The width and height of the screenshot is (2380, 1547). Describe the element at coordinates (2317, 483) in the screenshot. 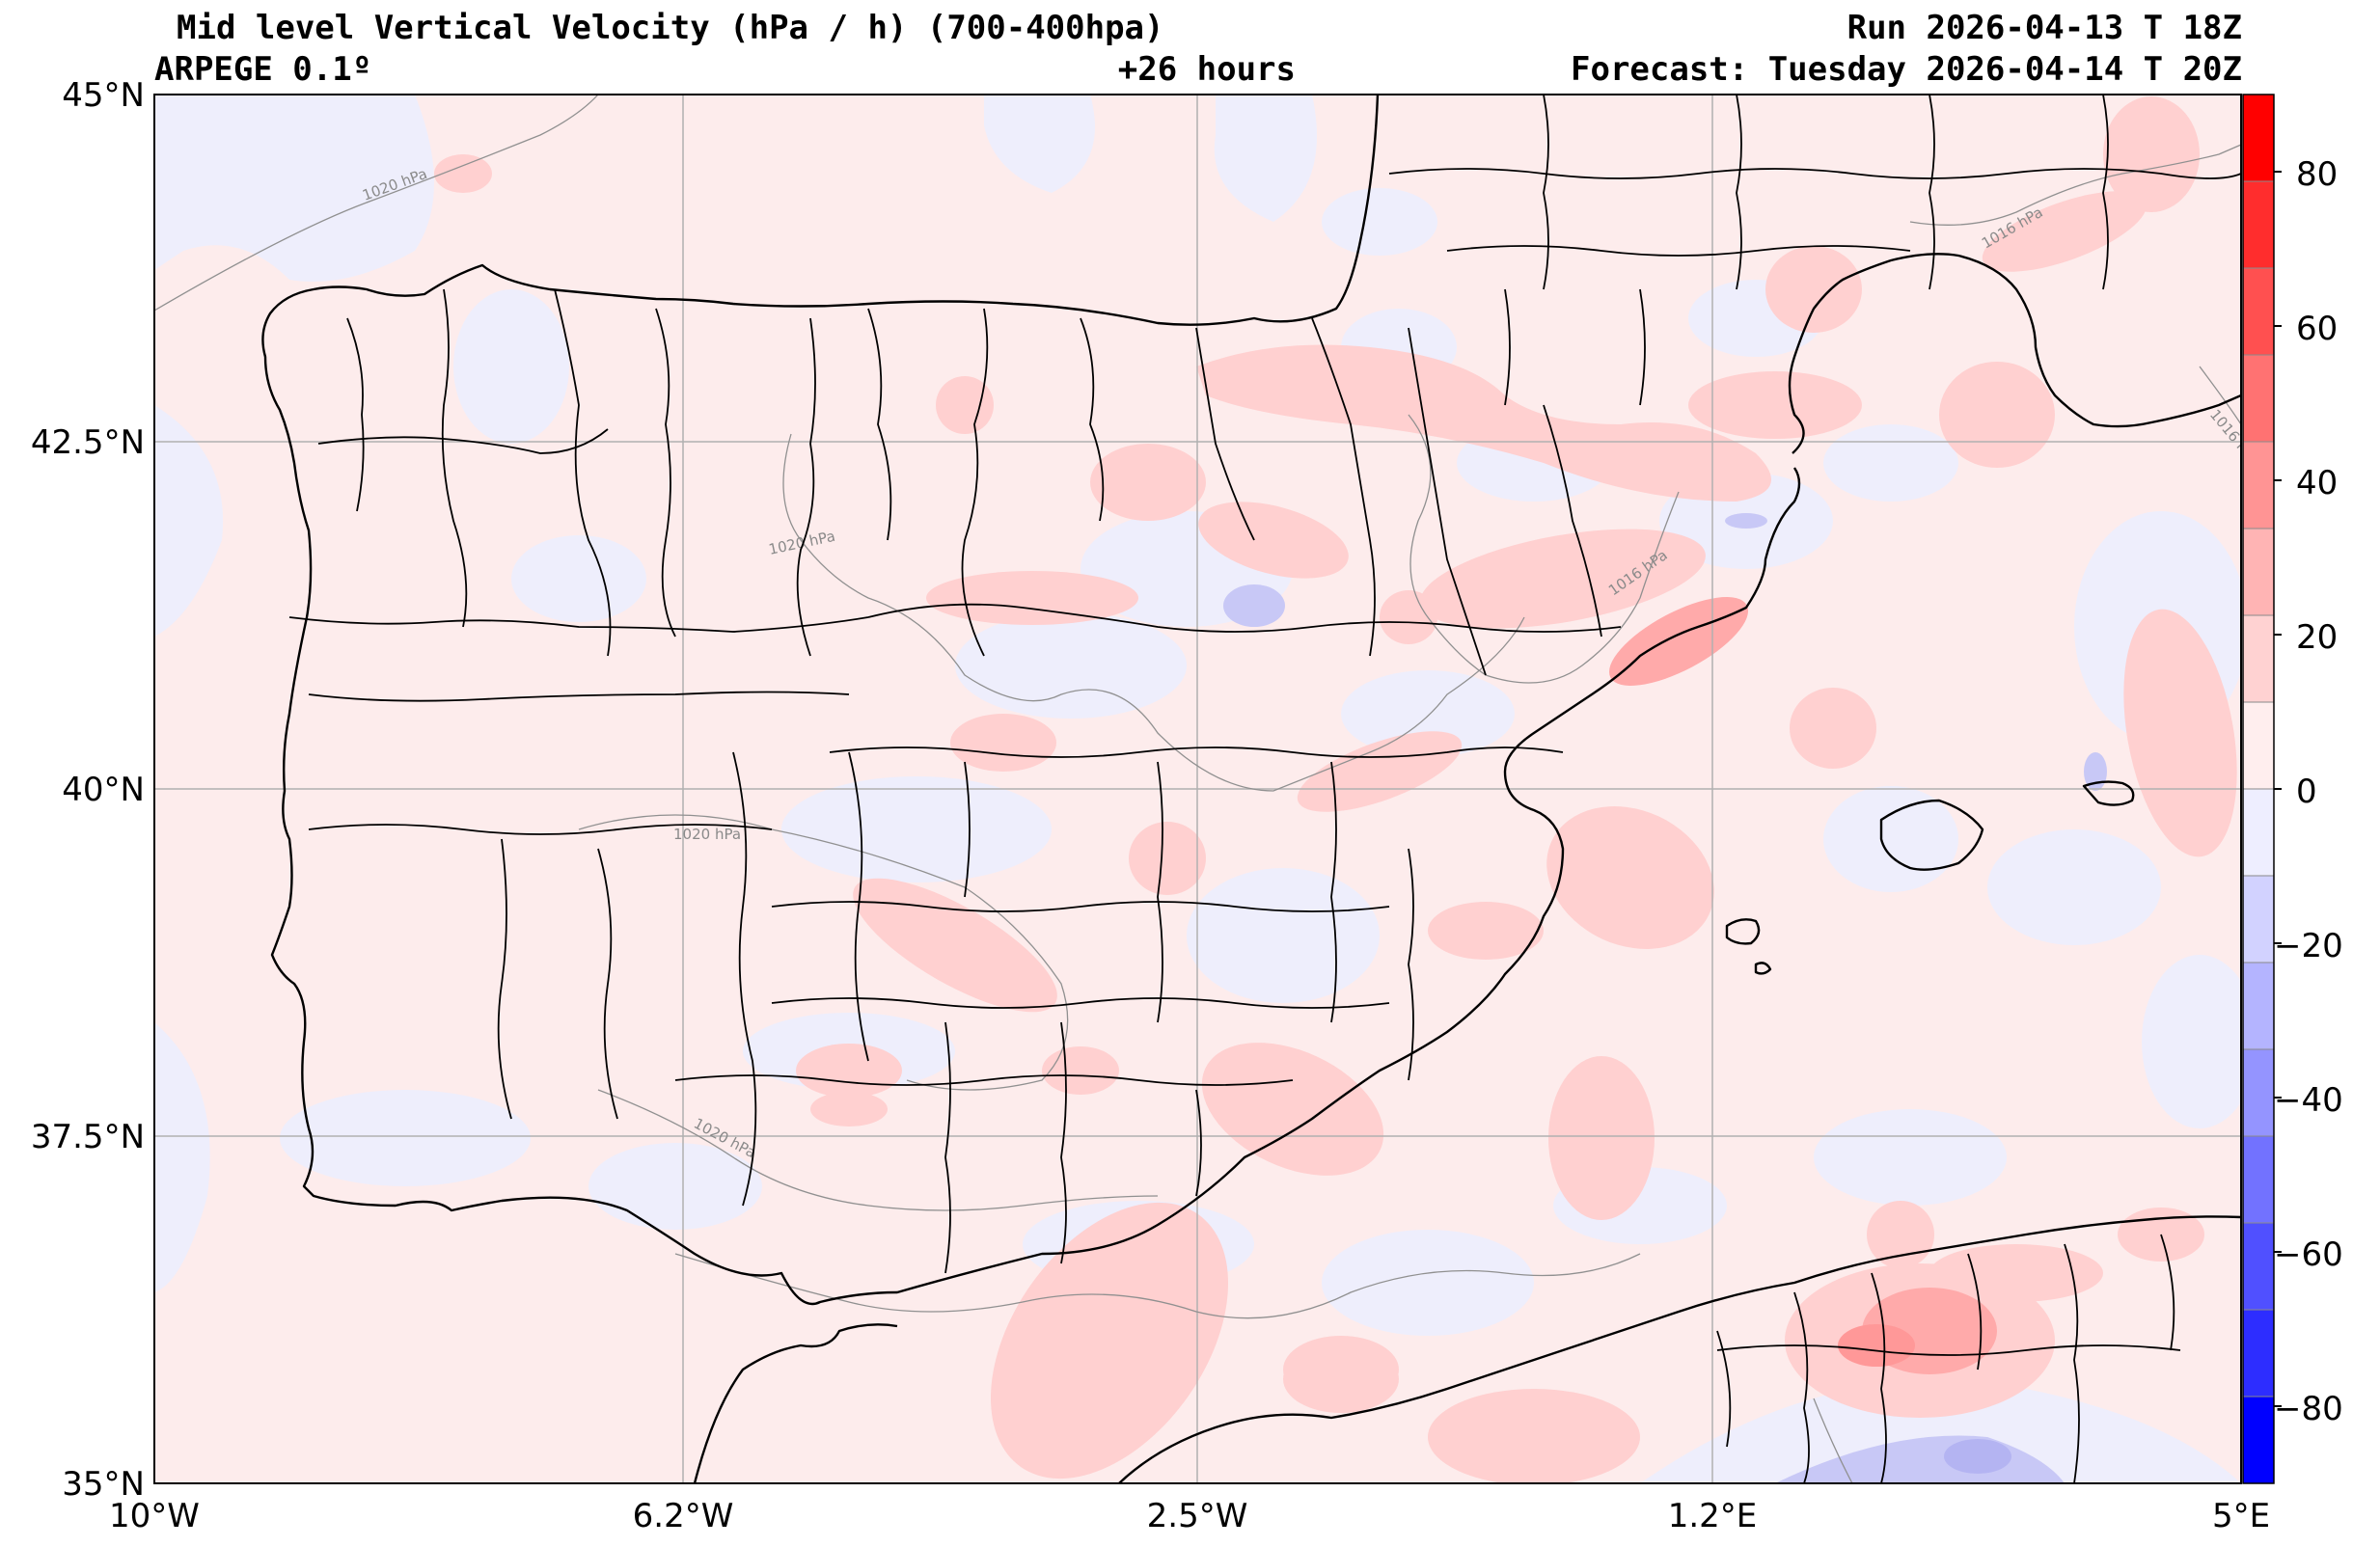

I see `colorbar-tick-label: 40` at that location.